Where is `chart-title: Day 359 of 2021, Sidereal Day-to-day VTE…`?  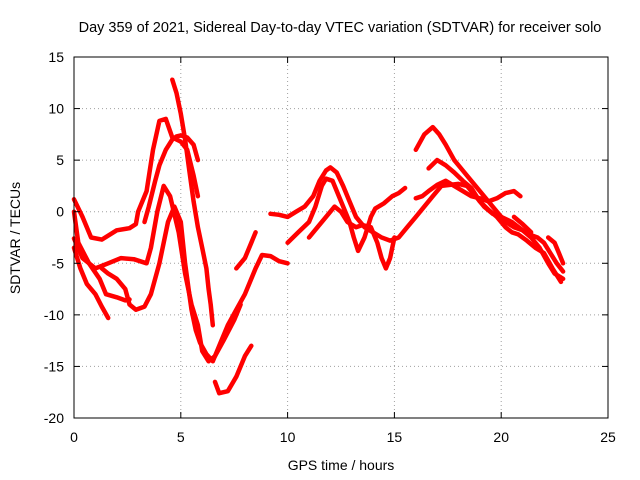 chart-title: Day 359 of 2021, Sidereal Day-to-day VTE… is located at coordinates (340, 28).